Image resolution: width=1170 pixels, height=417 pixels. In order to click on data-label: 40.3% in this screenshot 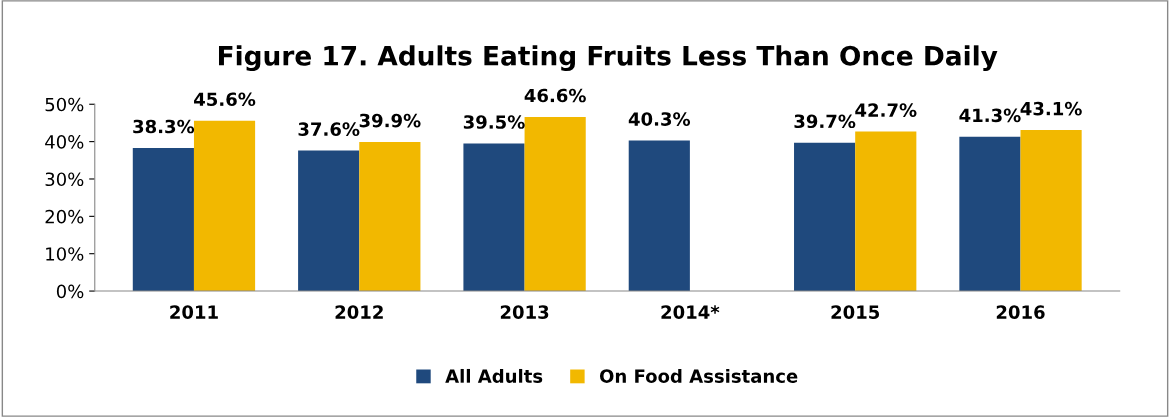, I will do `click(659, 119)`.